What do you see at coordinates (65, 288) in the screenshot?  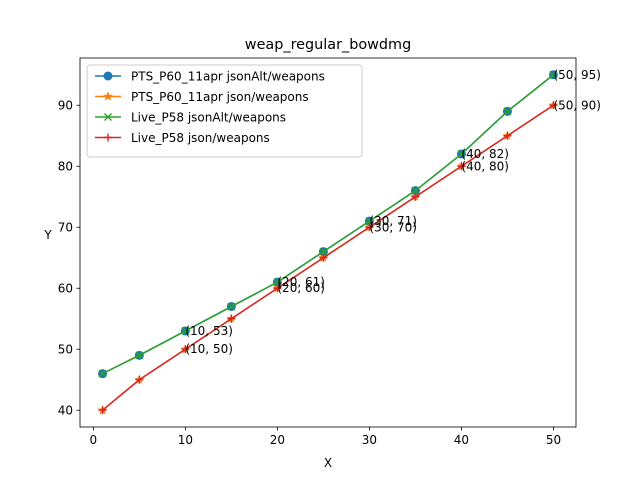 I see `y-tick-label: 60` at bounding box center [65, 288].